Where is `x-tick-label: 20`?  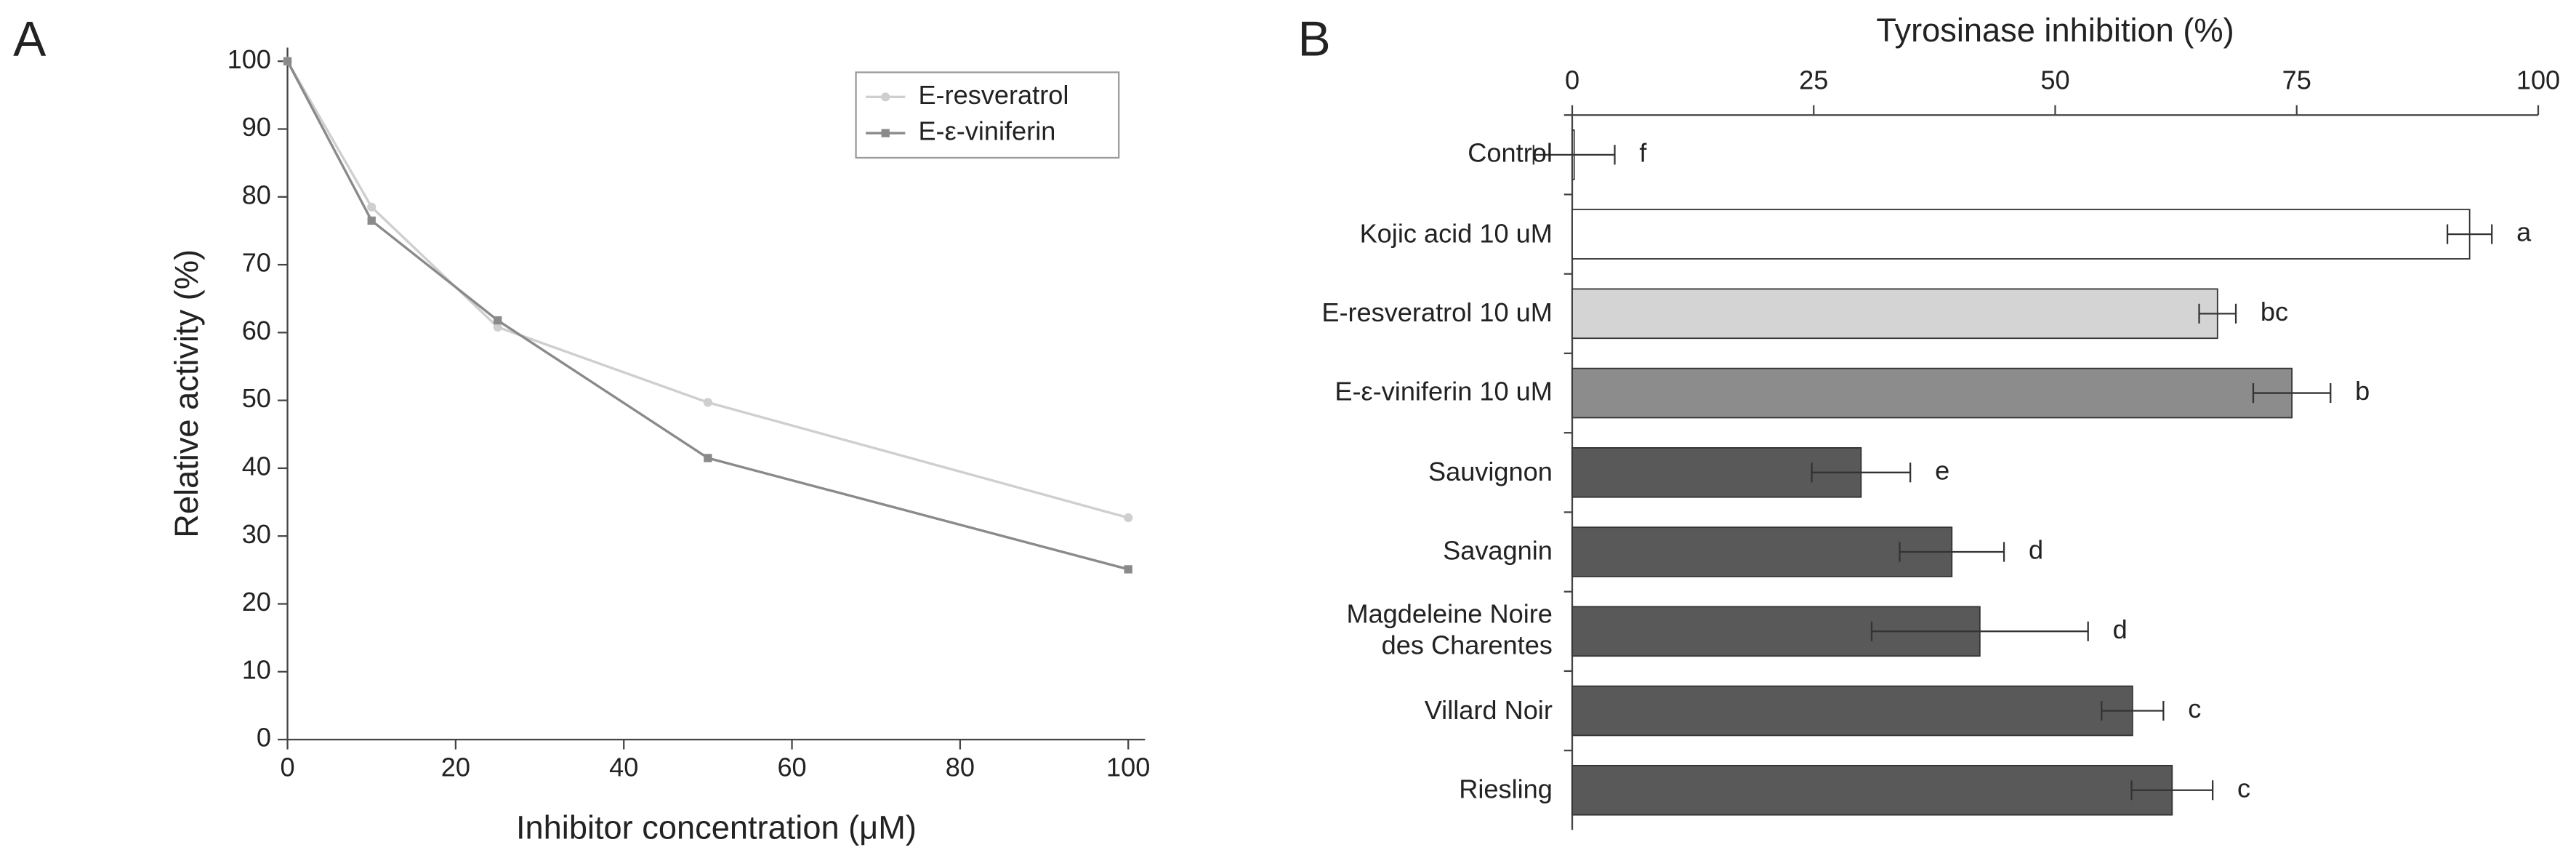 x-tick-label: 20 is located at coordinates (455, 767).